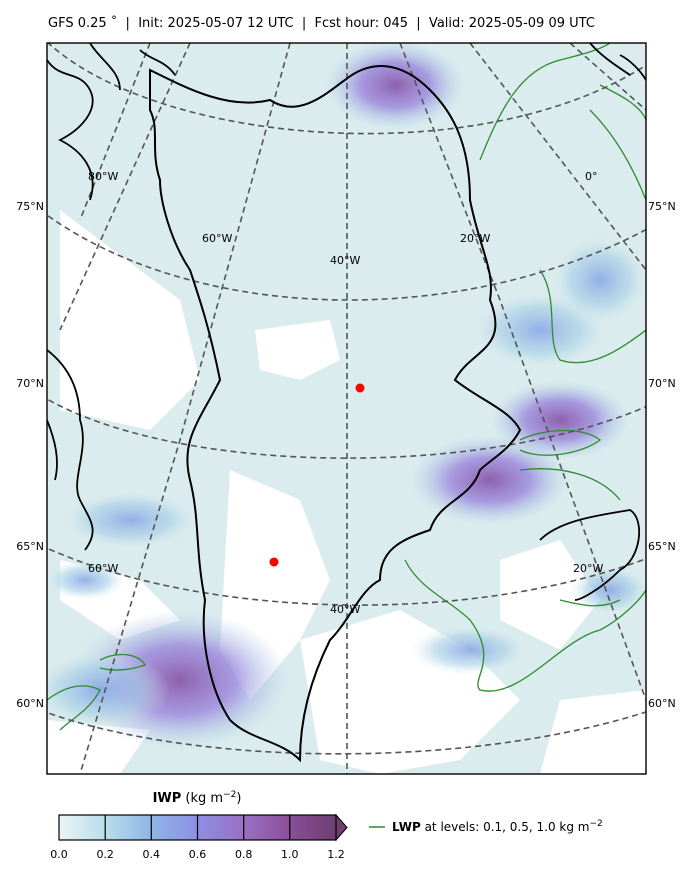 Image resolution: width=693 pixels, height=877 pixels. I want to click on lon-label: 80°W, so click(103, 176).